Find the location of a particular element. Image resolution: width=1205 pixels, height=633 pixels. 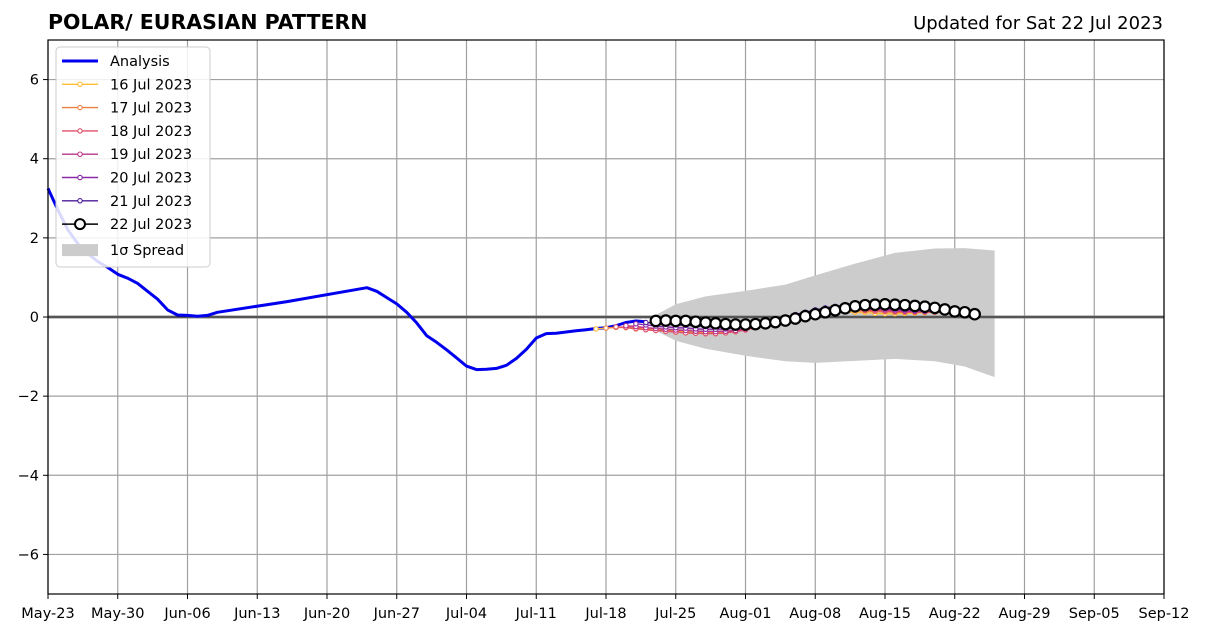

analysis-line is located at coordinates (346, 279).